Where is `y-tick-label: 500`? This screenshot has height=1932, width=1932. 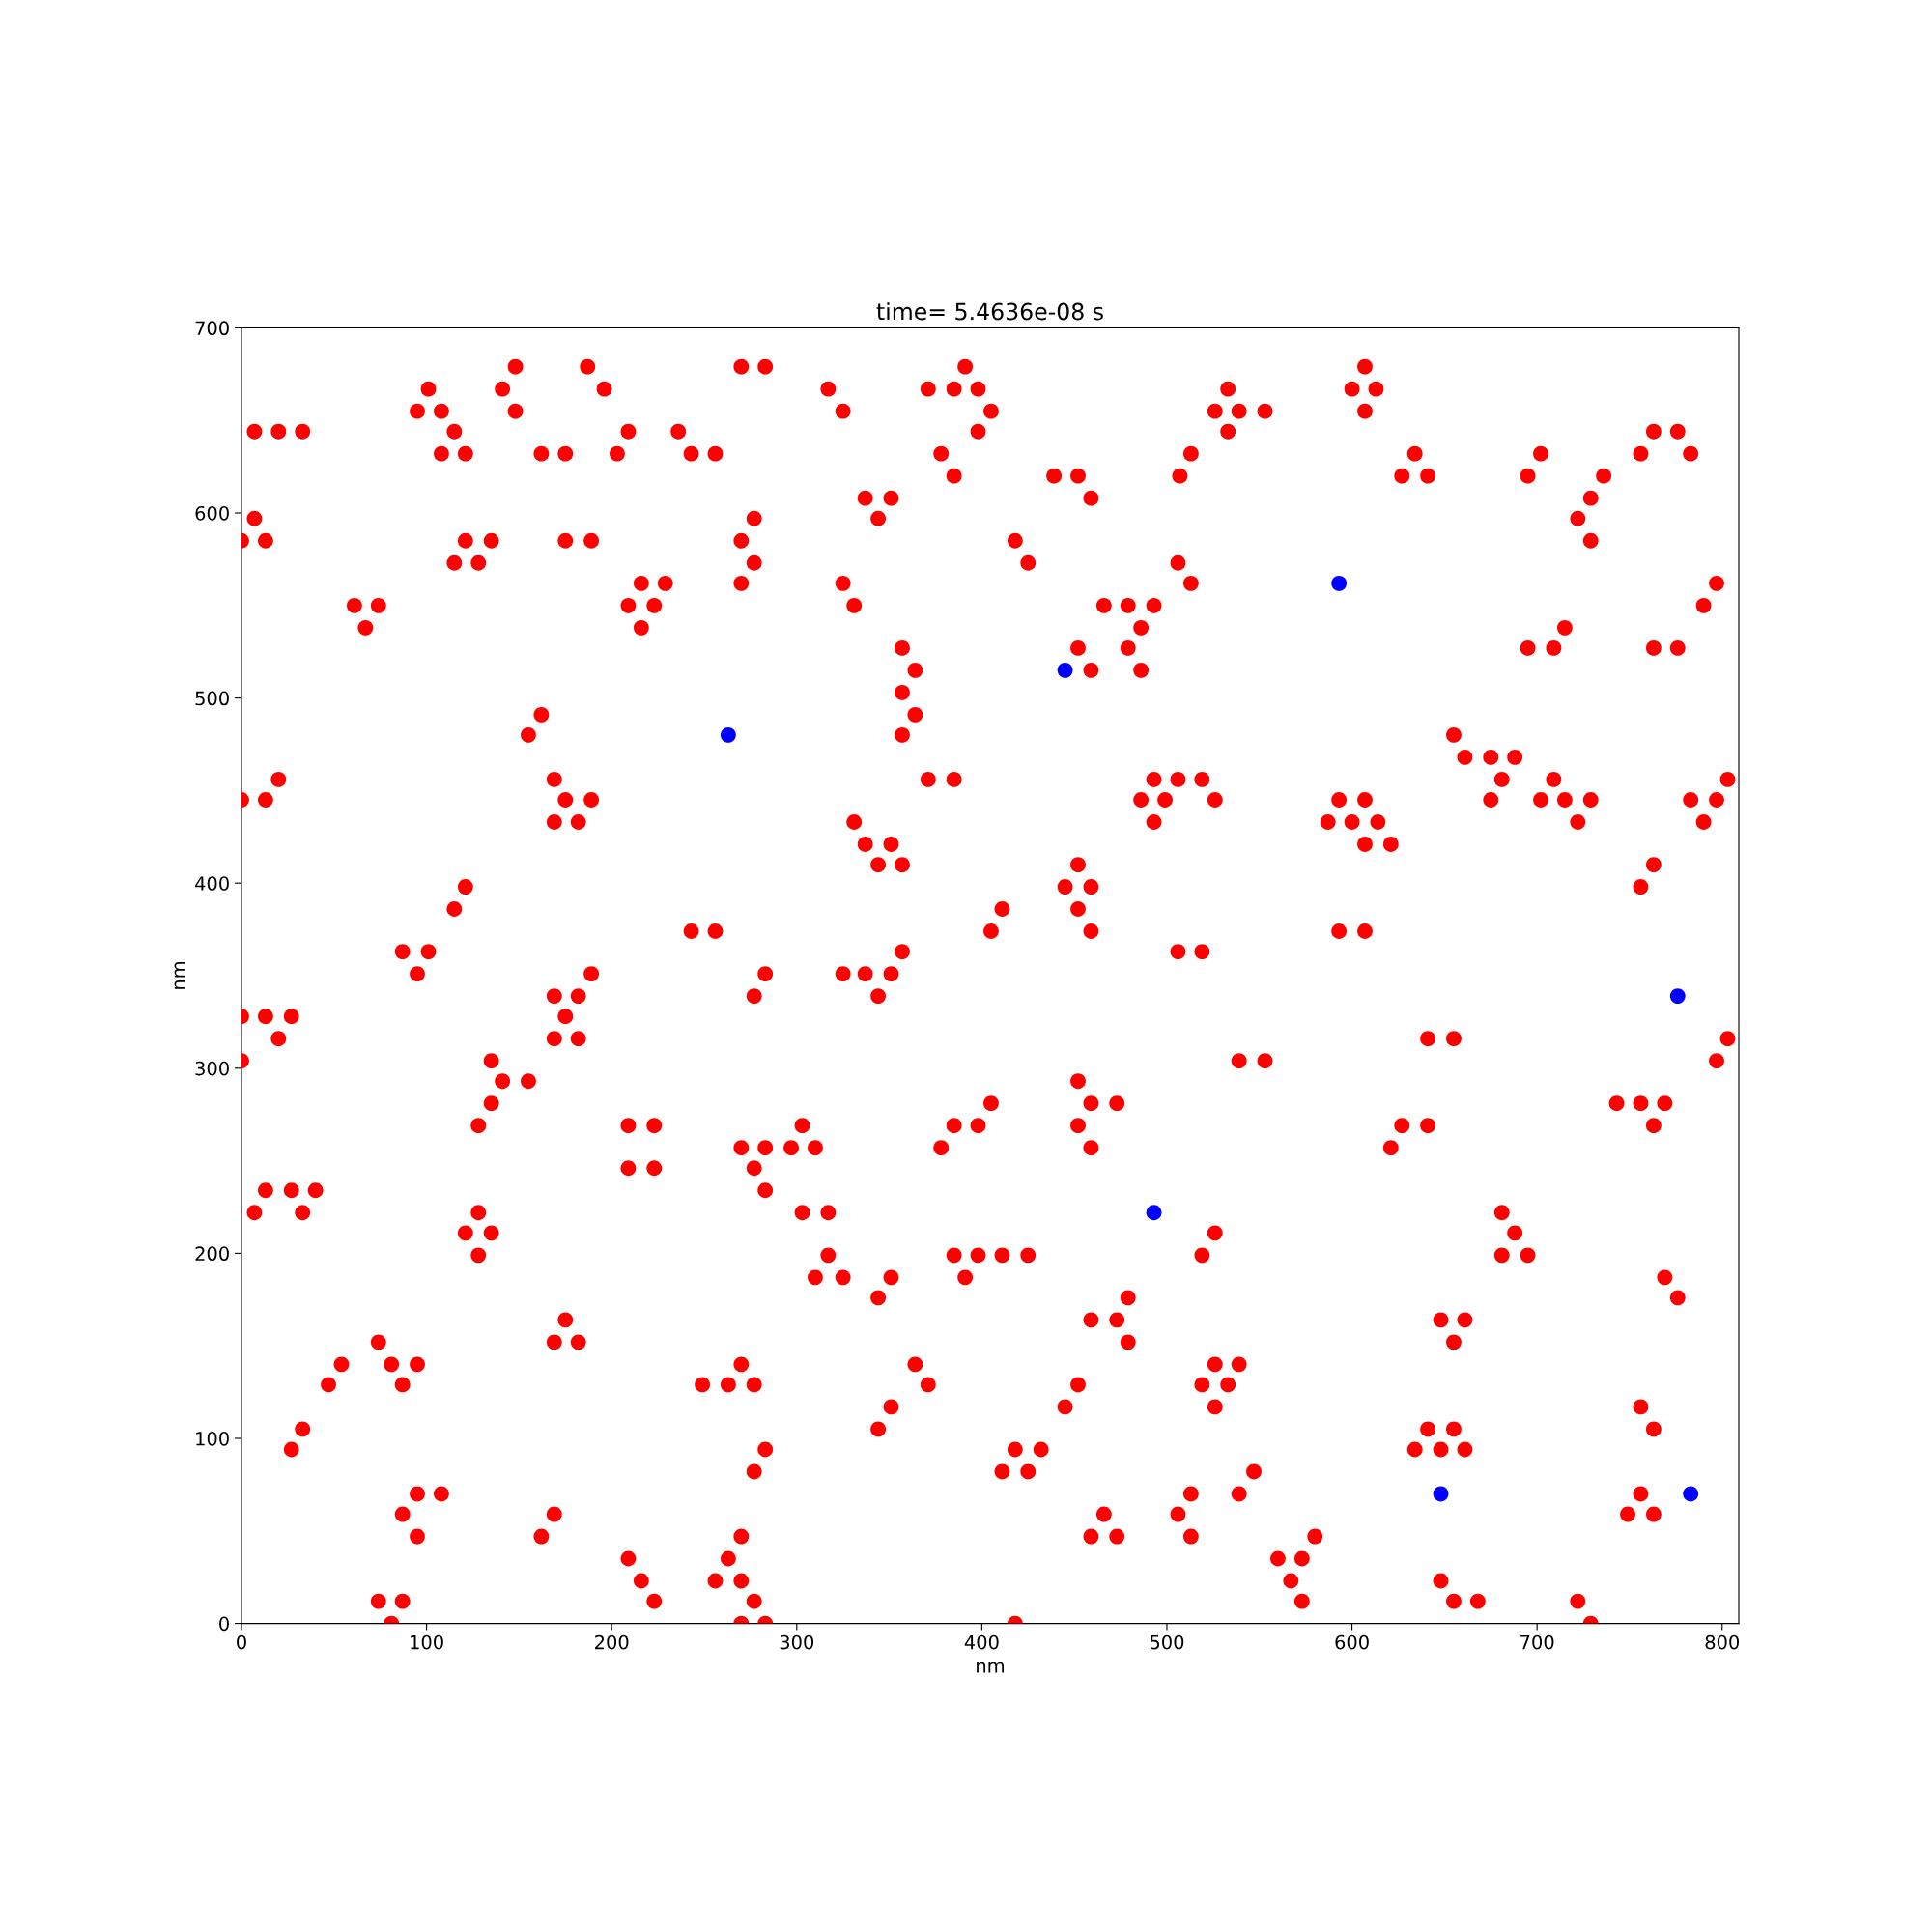
y-tick-label: 500 is located at coordinates (212, 698).